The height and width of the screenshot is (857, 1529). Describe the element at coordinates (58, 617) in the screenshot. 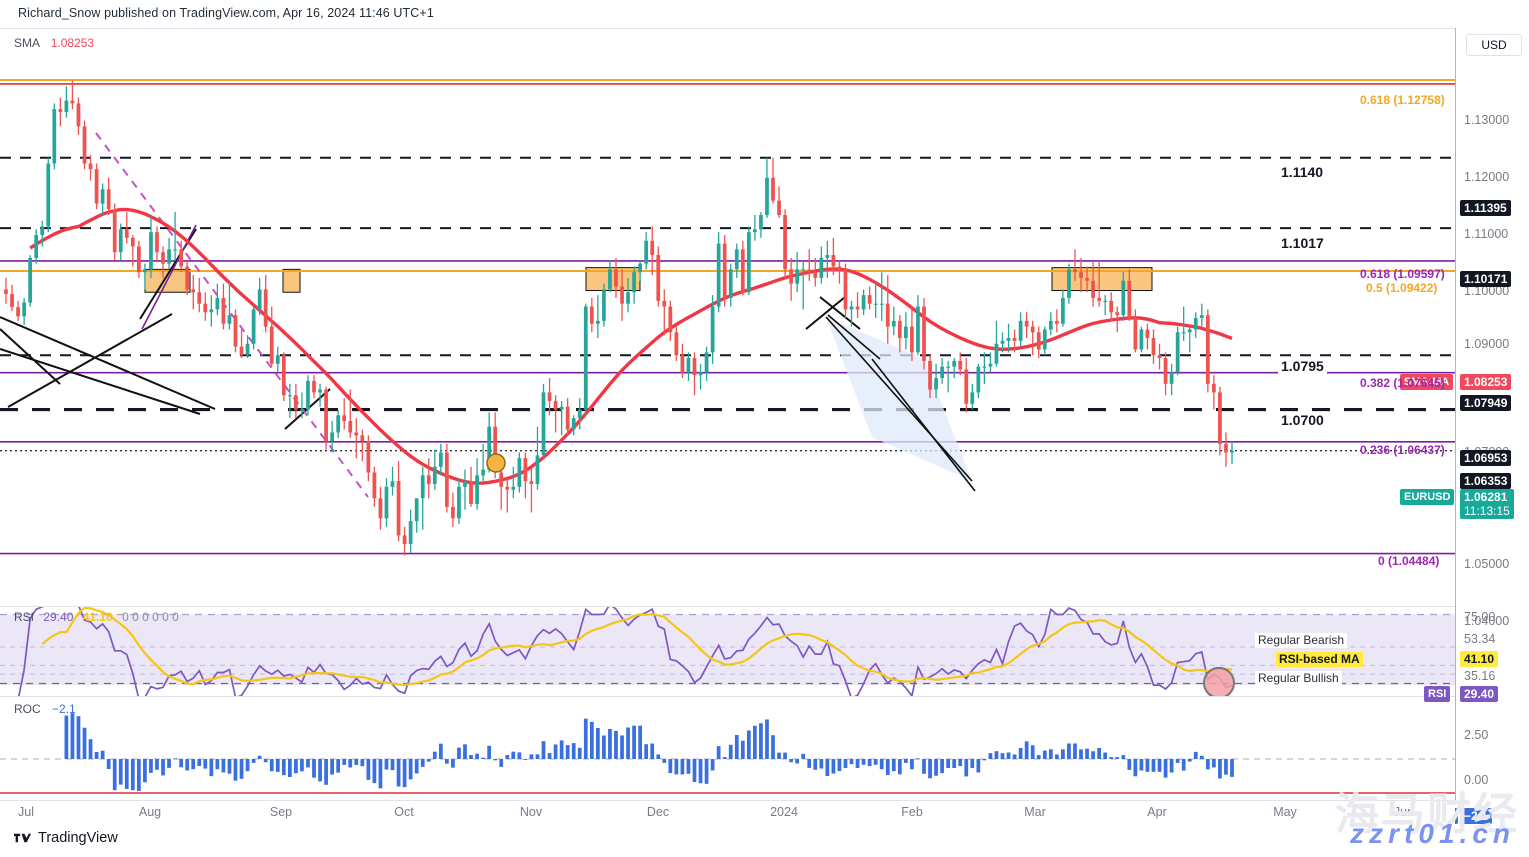

I see `rsi-legend-value: 29.40` at that location.